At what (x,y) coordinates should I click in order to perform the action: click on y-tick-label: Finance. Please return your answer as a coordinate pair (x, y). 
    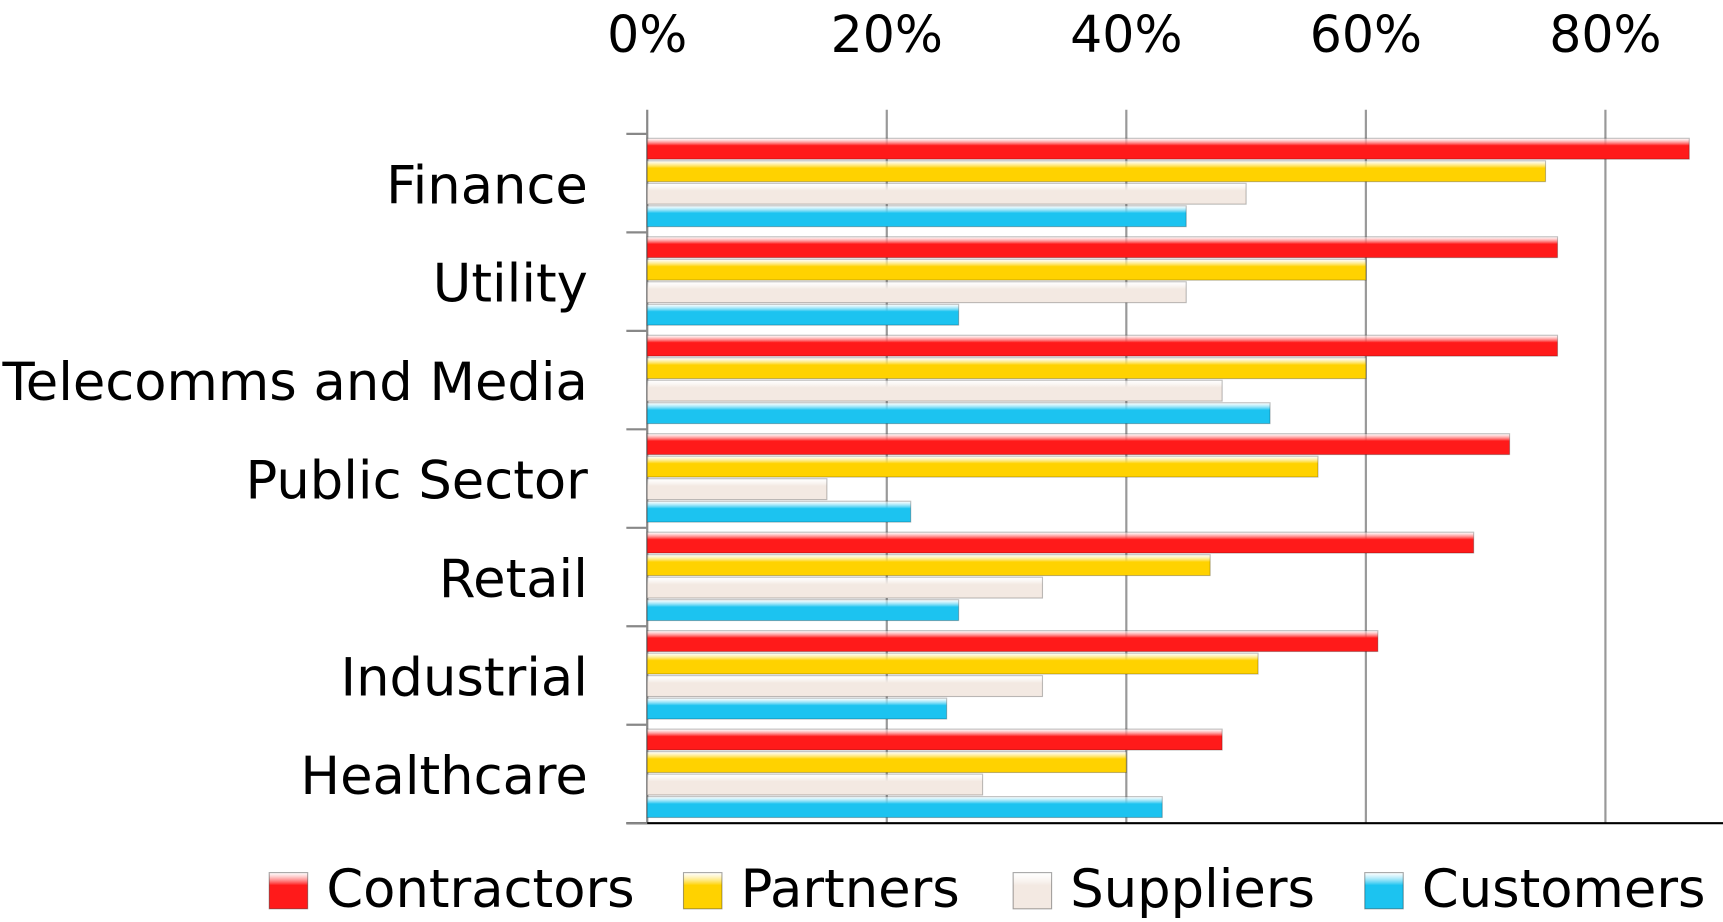
    Looking at the image, I should click on (487, 185).